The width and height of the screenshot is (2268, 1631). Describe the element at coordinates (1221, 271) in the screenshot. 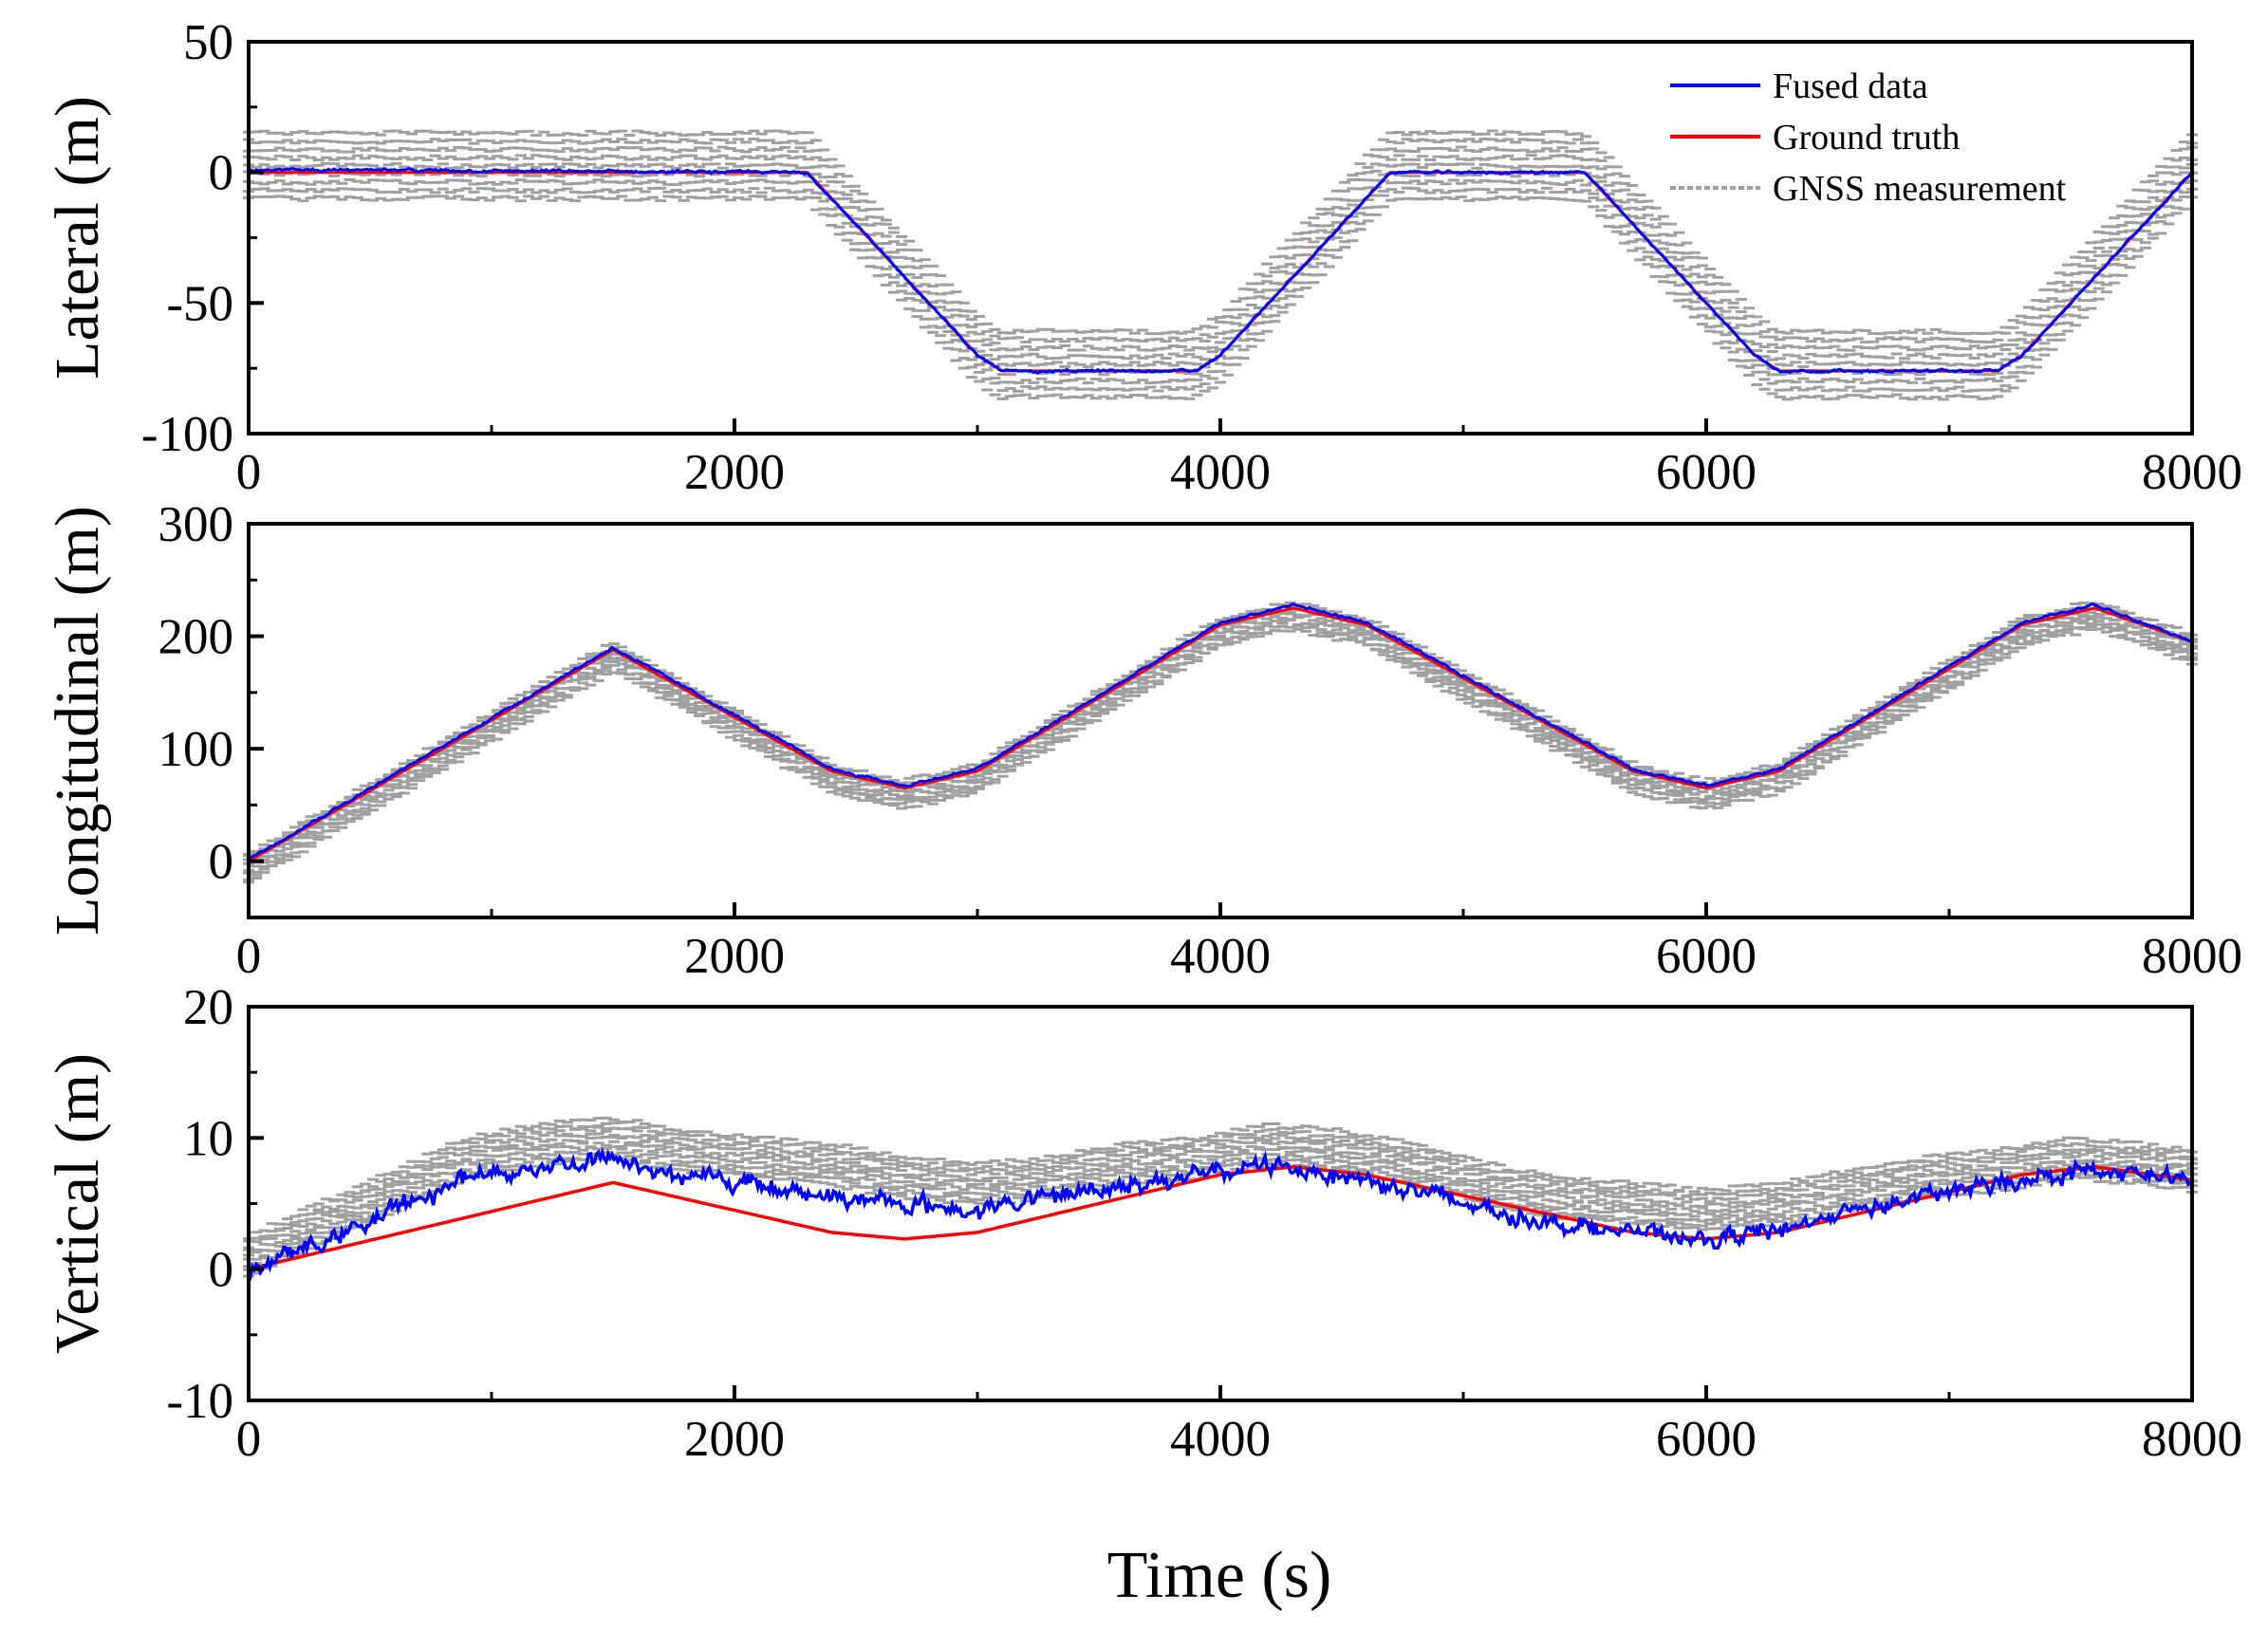

I see `fused-data-line-lateral` at that location.